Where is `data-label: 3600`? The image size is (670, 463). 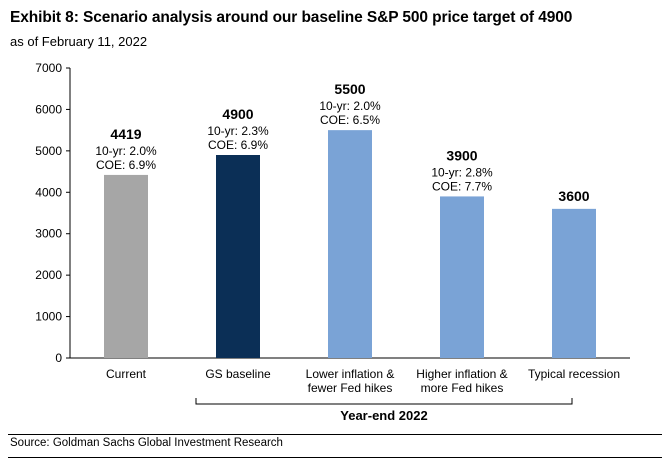
data-label: 3600 is located at coordinates (573, 196).